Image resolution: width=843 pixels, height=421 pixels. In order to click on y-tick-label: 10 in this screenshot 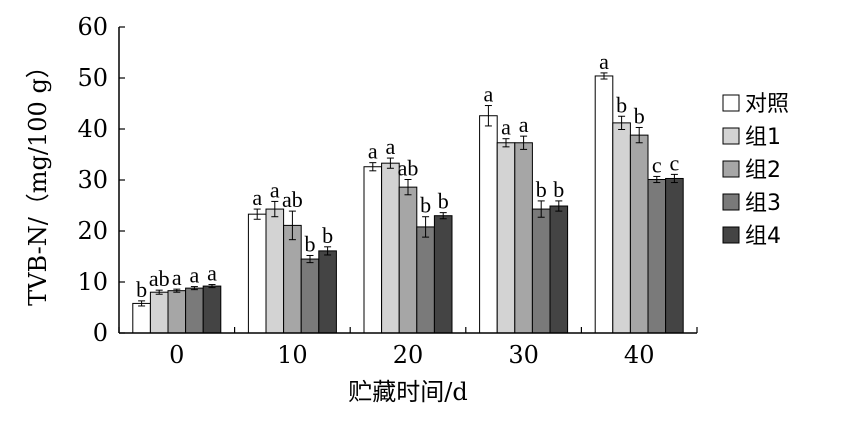, I will do `click(92, 282)`.